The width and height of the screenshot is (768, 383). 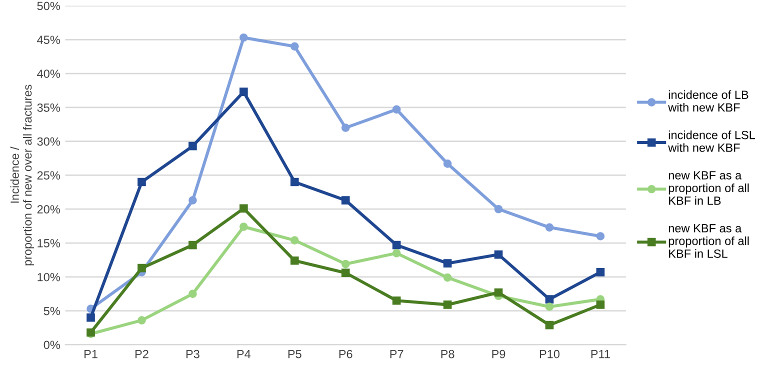 What do you see at coordinates (48, 74) in the screenshot?
I see `y-tick-label: 40%` at bounding box center [48, 74].